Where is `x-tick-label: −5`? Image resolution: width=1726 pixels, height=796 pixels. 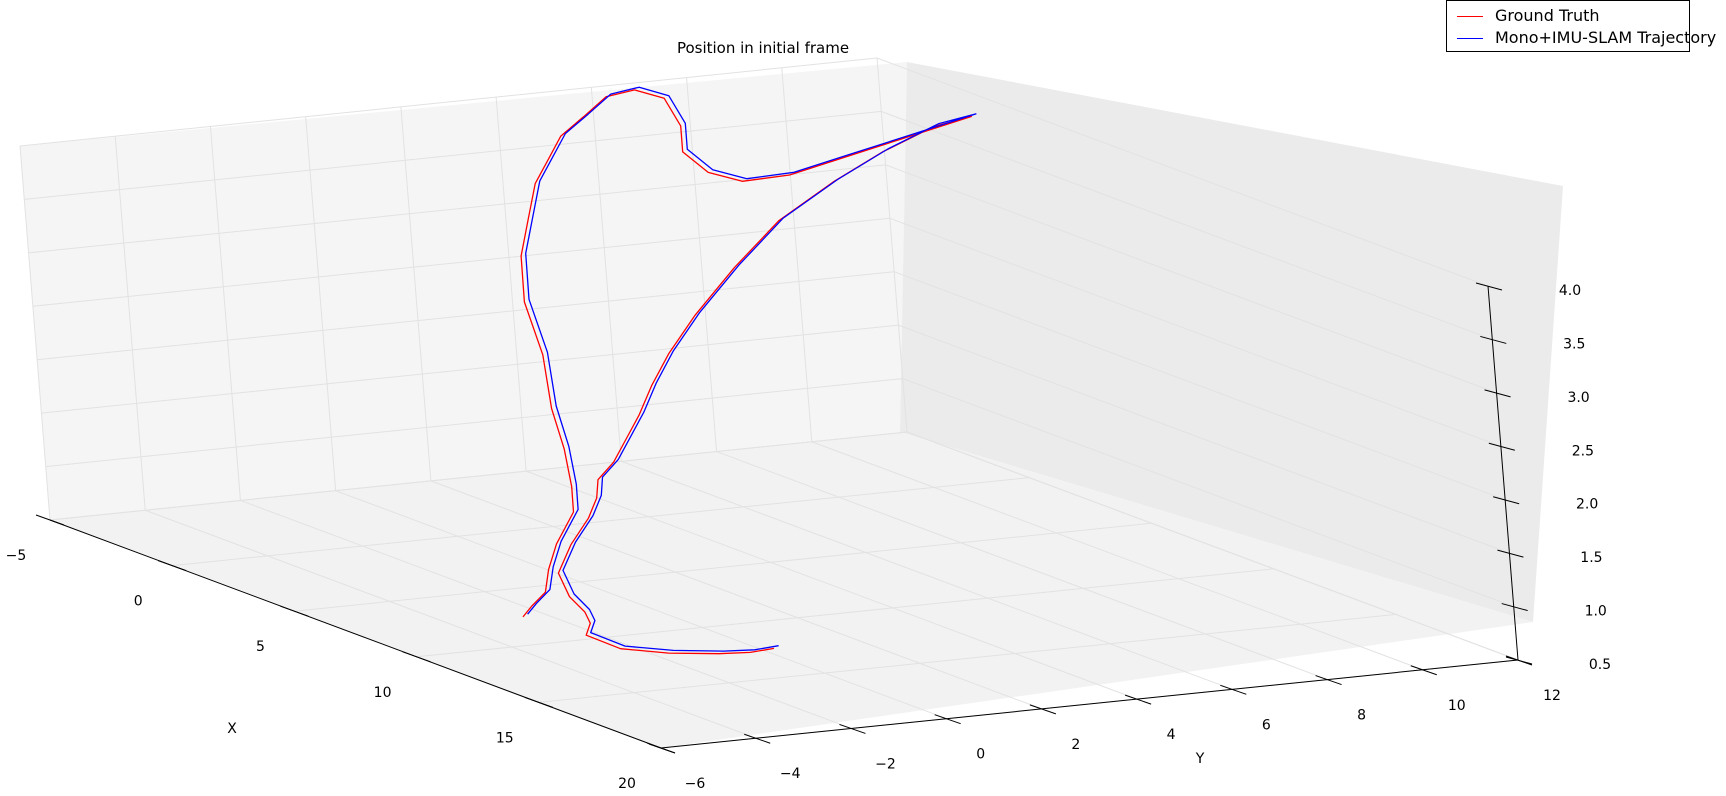
x-tick-label: −5 is located at coordinates (16, 556).